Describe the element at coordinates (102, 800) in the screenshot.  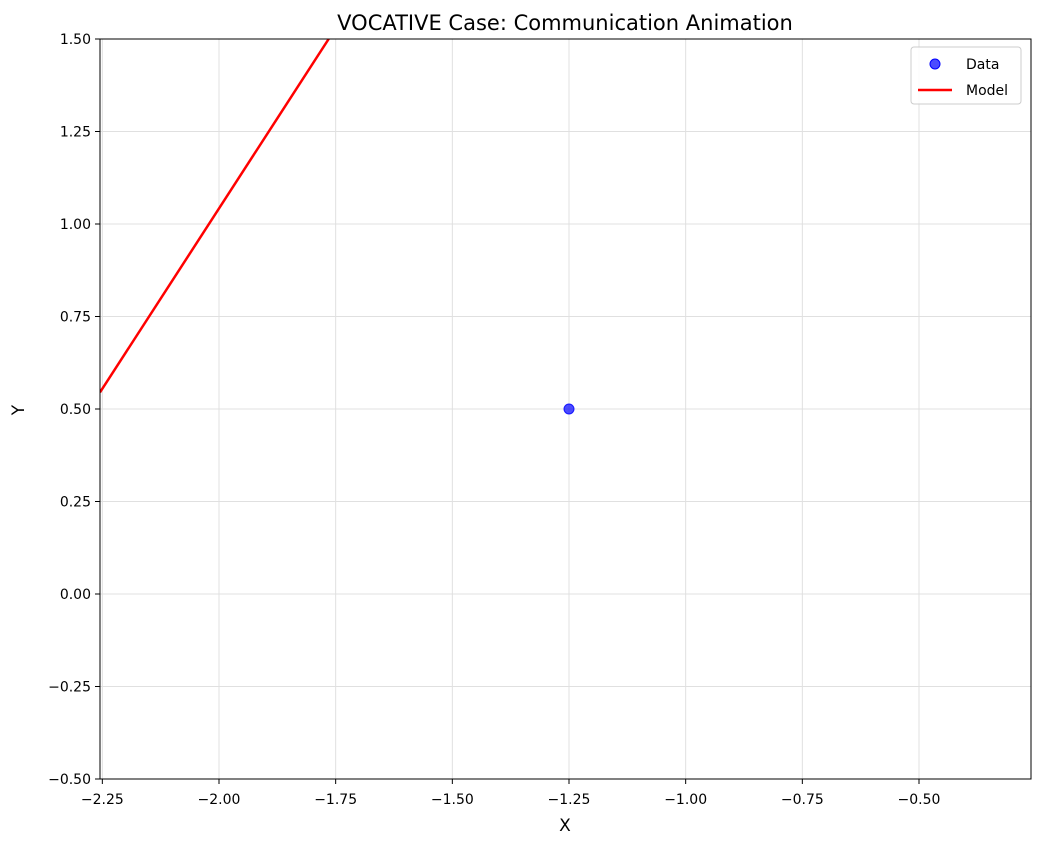
I see `x-tick-label: −2.25` at that location.